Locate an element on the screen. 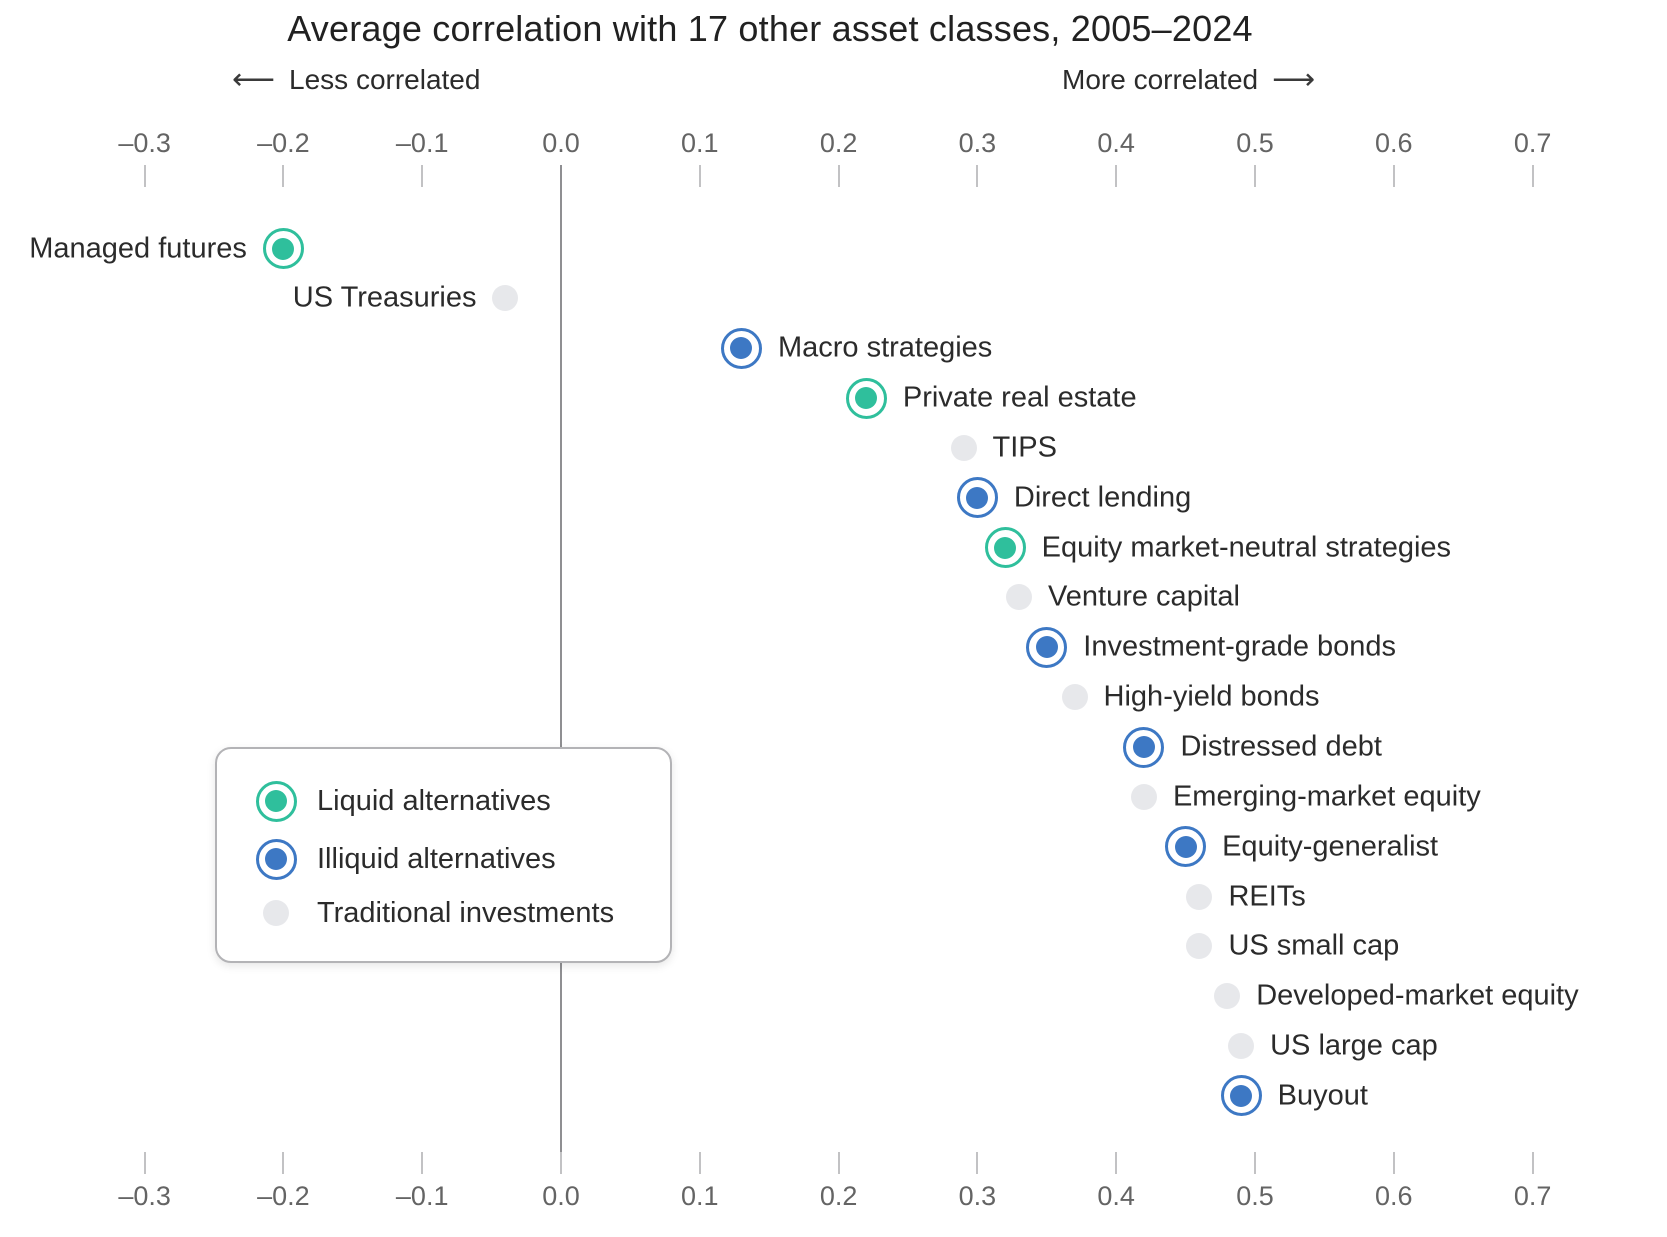 The width and height of the screenshot is (1667, 1237). data-point-label: Macro strategies is located at coordinates (885, 347).